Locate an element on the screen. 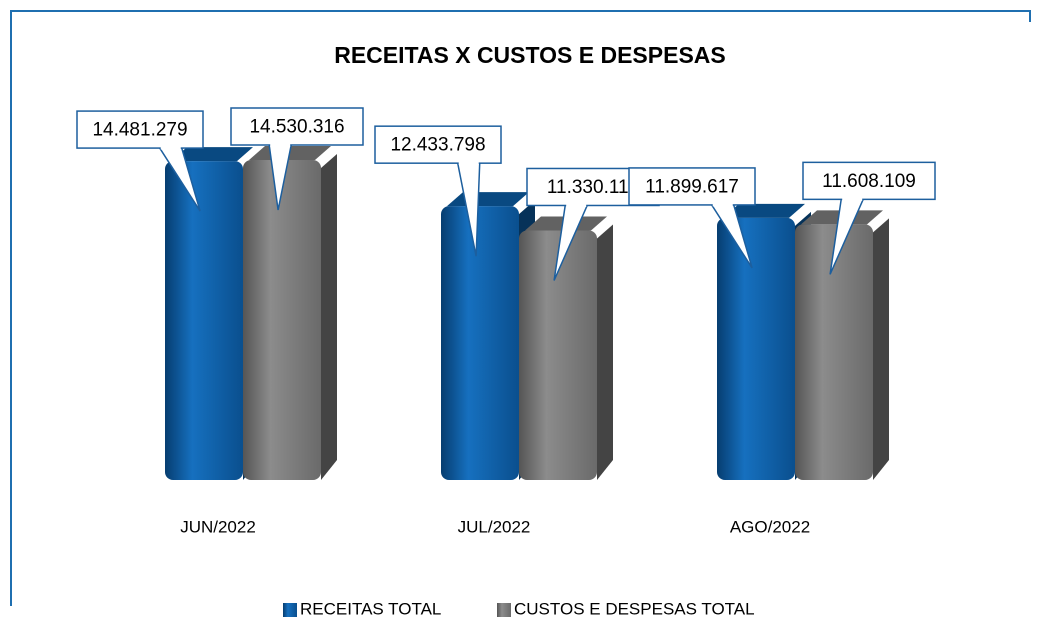 The height and width of the screenshot is (617, 1039). data-label: 14.481.279 is located at coordinates (139, 130).